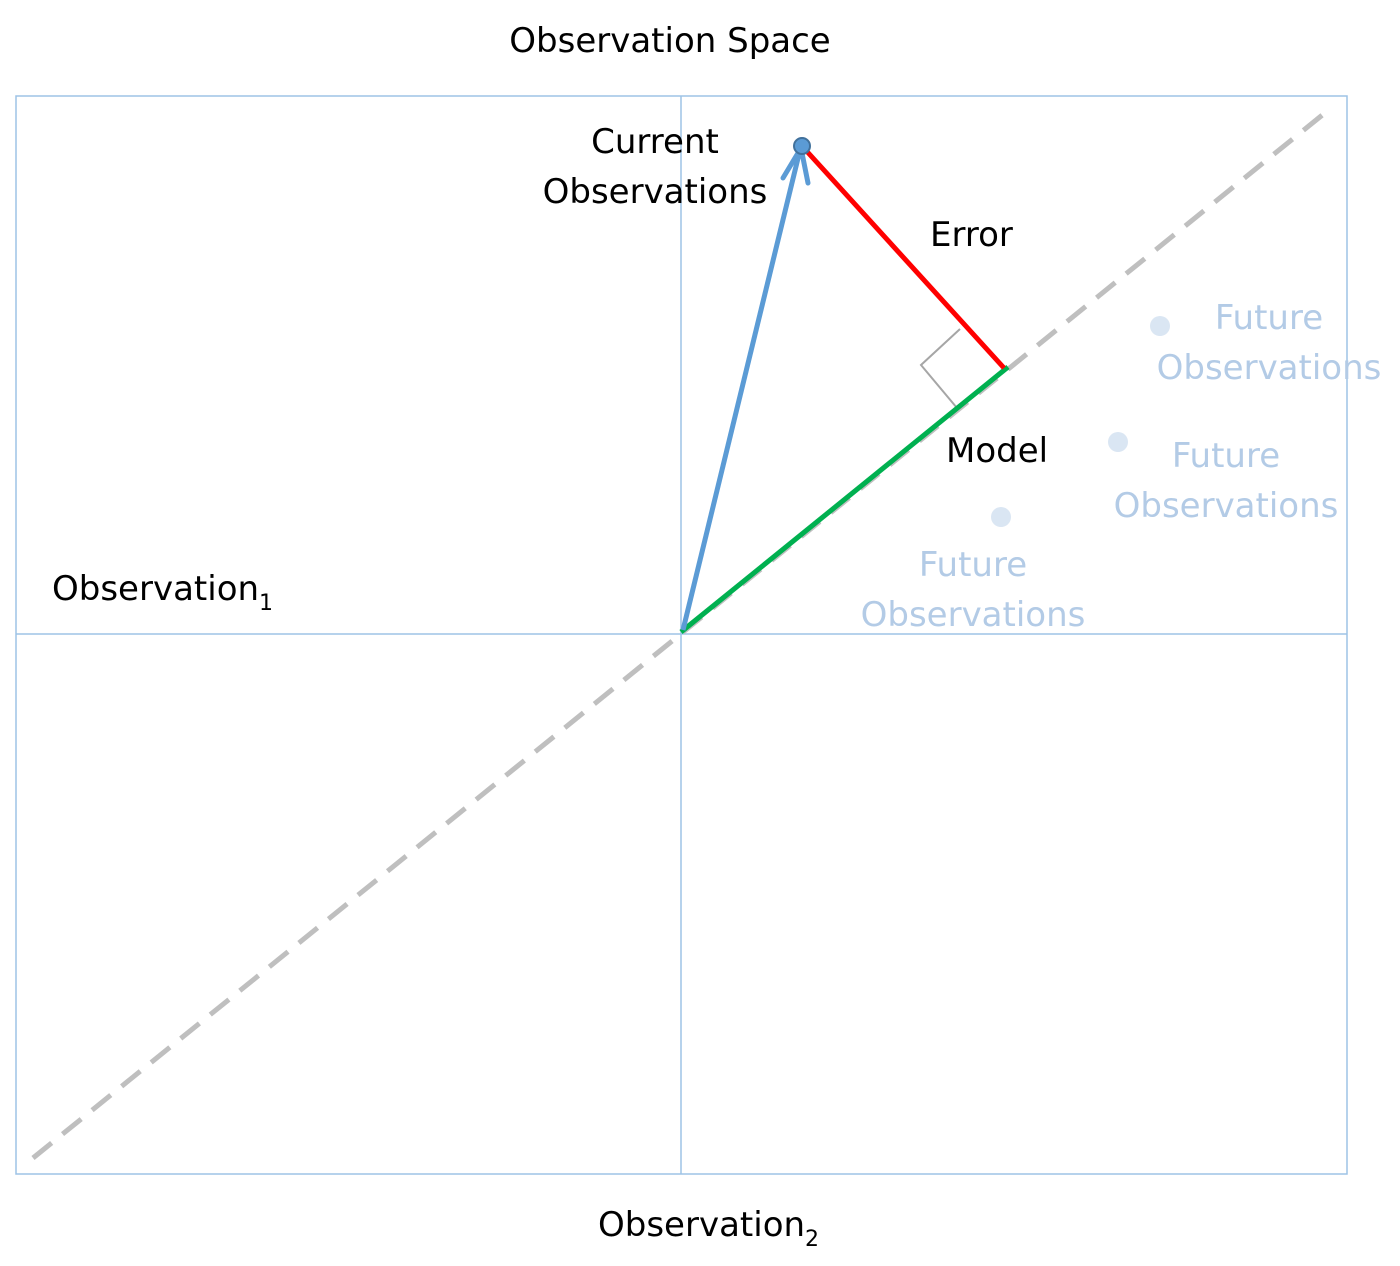 The width and height of the screenshot is (1400, 1266). I want to click on observation2-axis-label: Observation2, so click(709, 1226).